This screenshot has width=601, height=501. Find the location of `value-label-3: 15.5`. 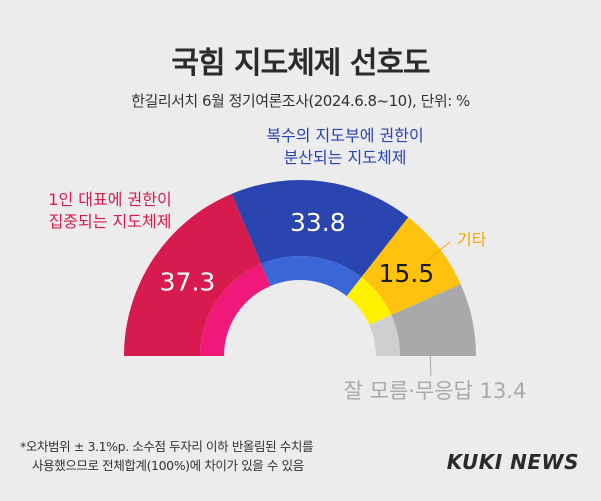

value-label-3: 15.5 is located at coordinates (406, 273).